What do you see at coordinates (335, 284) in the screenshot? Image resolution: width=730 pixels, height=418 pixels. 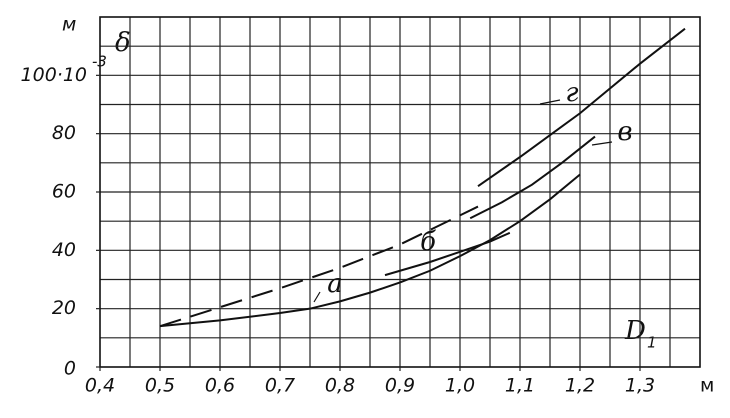 I see `series-label: а` at bounding box center [335, 284].